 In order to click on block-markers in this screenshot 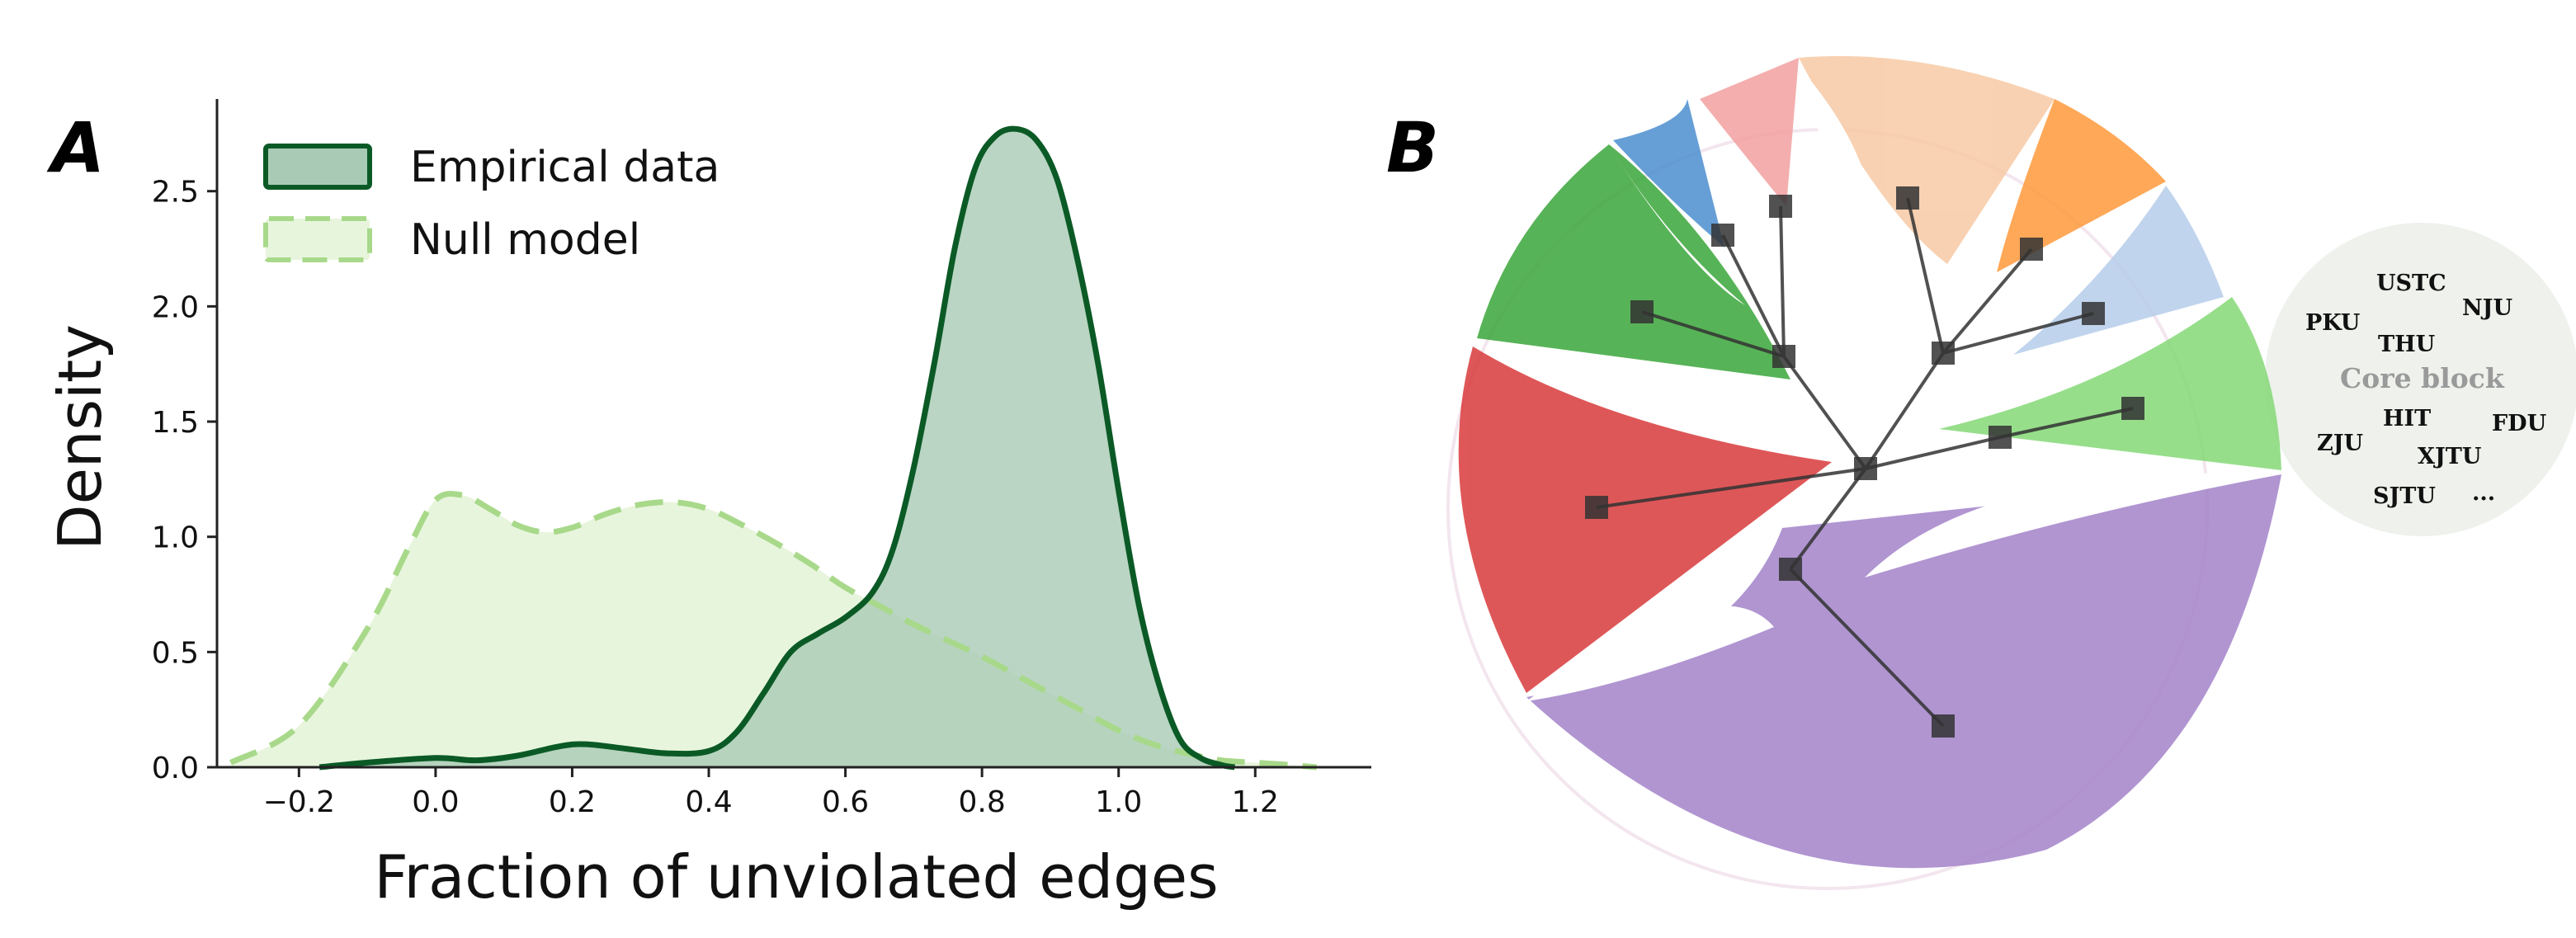, I will do `click(1864, 462)`.